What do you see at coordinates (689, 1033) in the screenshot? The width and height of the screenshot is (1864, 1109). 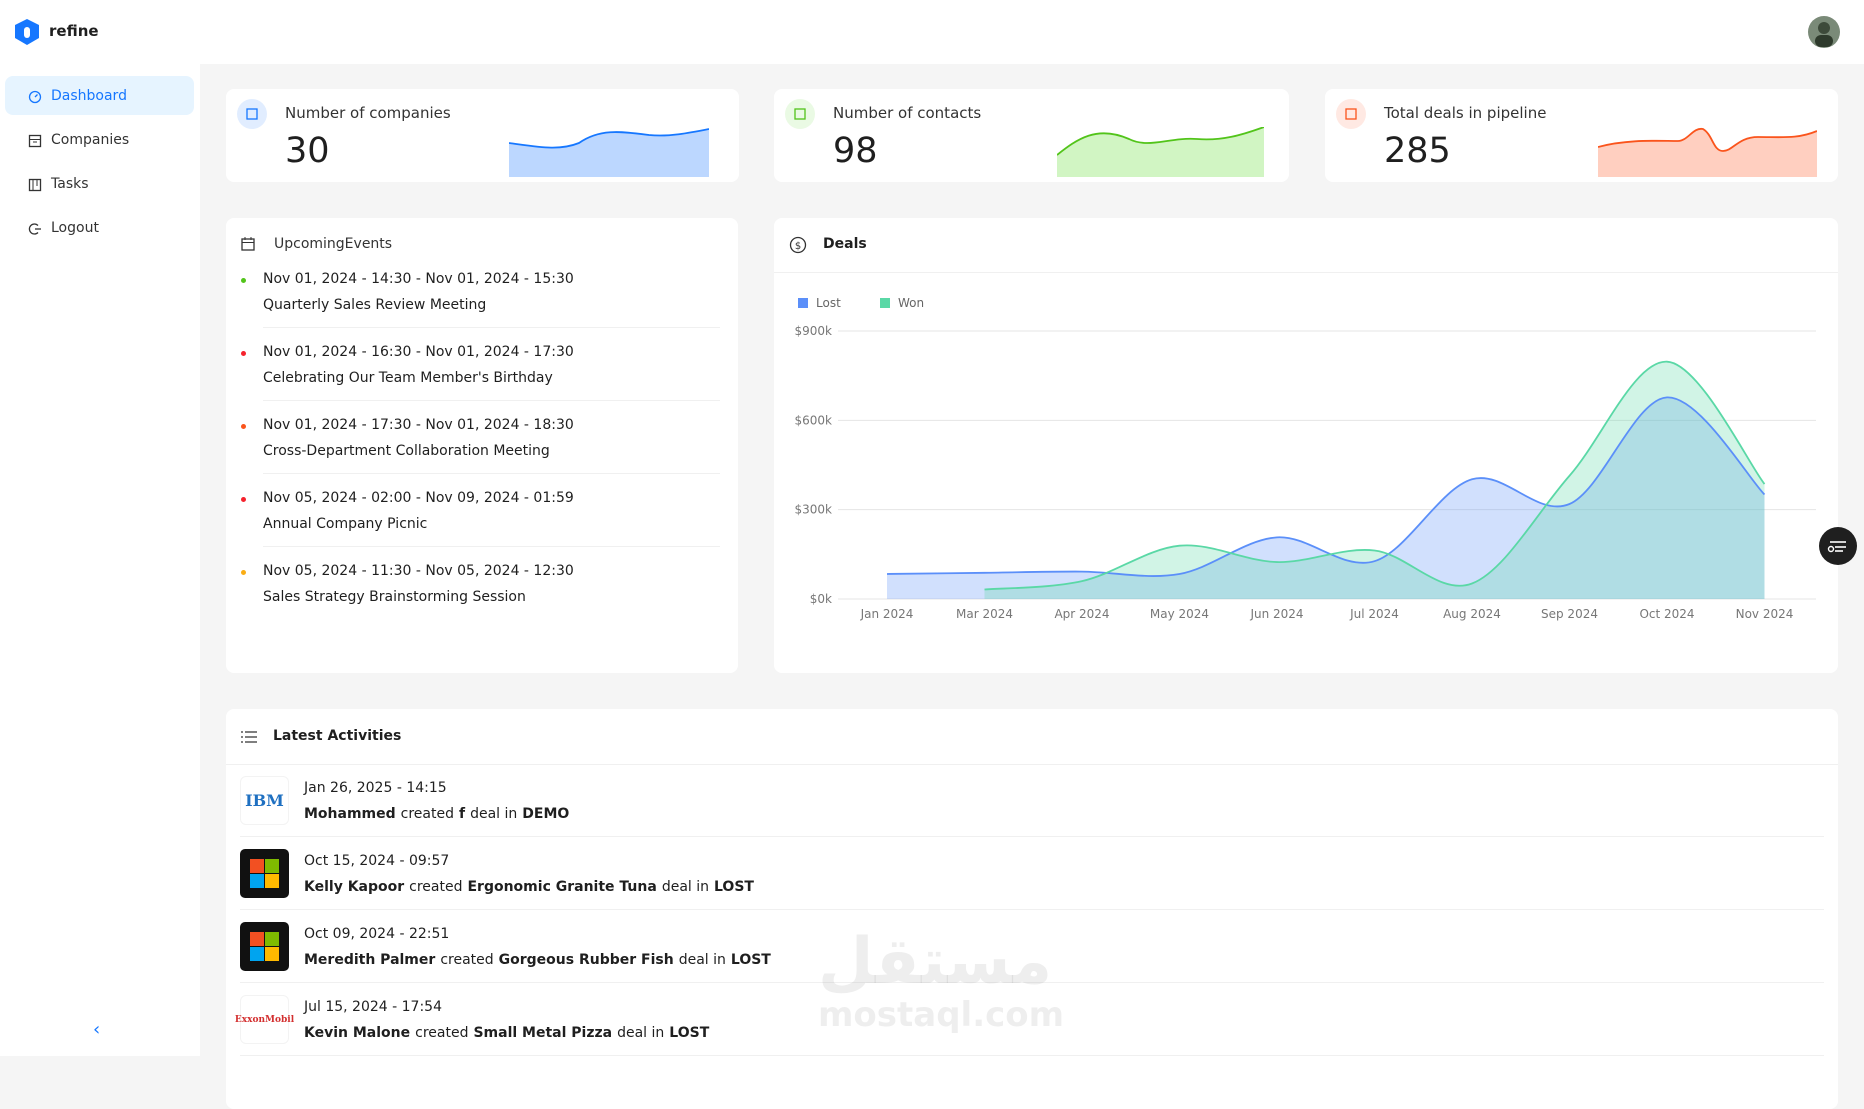 I see `activity-stage: LOST` at bounding box center [689, 1033].